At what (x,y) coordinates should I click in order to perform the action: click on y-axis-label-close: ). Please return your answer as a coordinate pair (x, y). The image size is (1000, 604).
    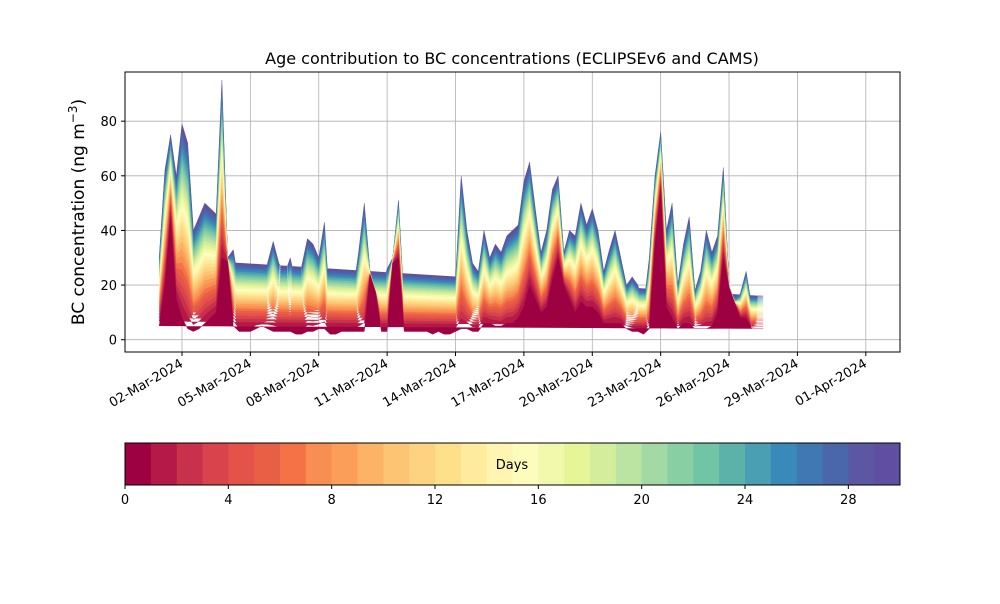
    Looking at the image, I should click on (79, 102).